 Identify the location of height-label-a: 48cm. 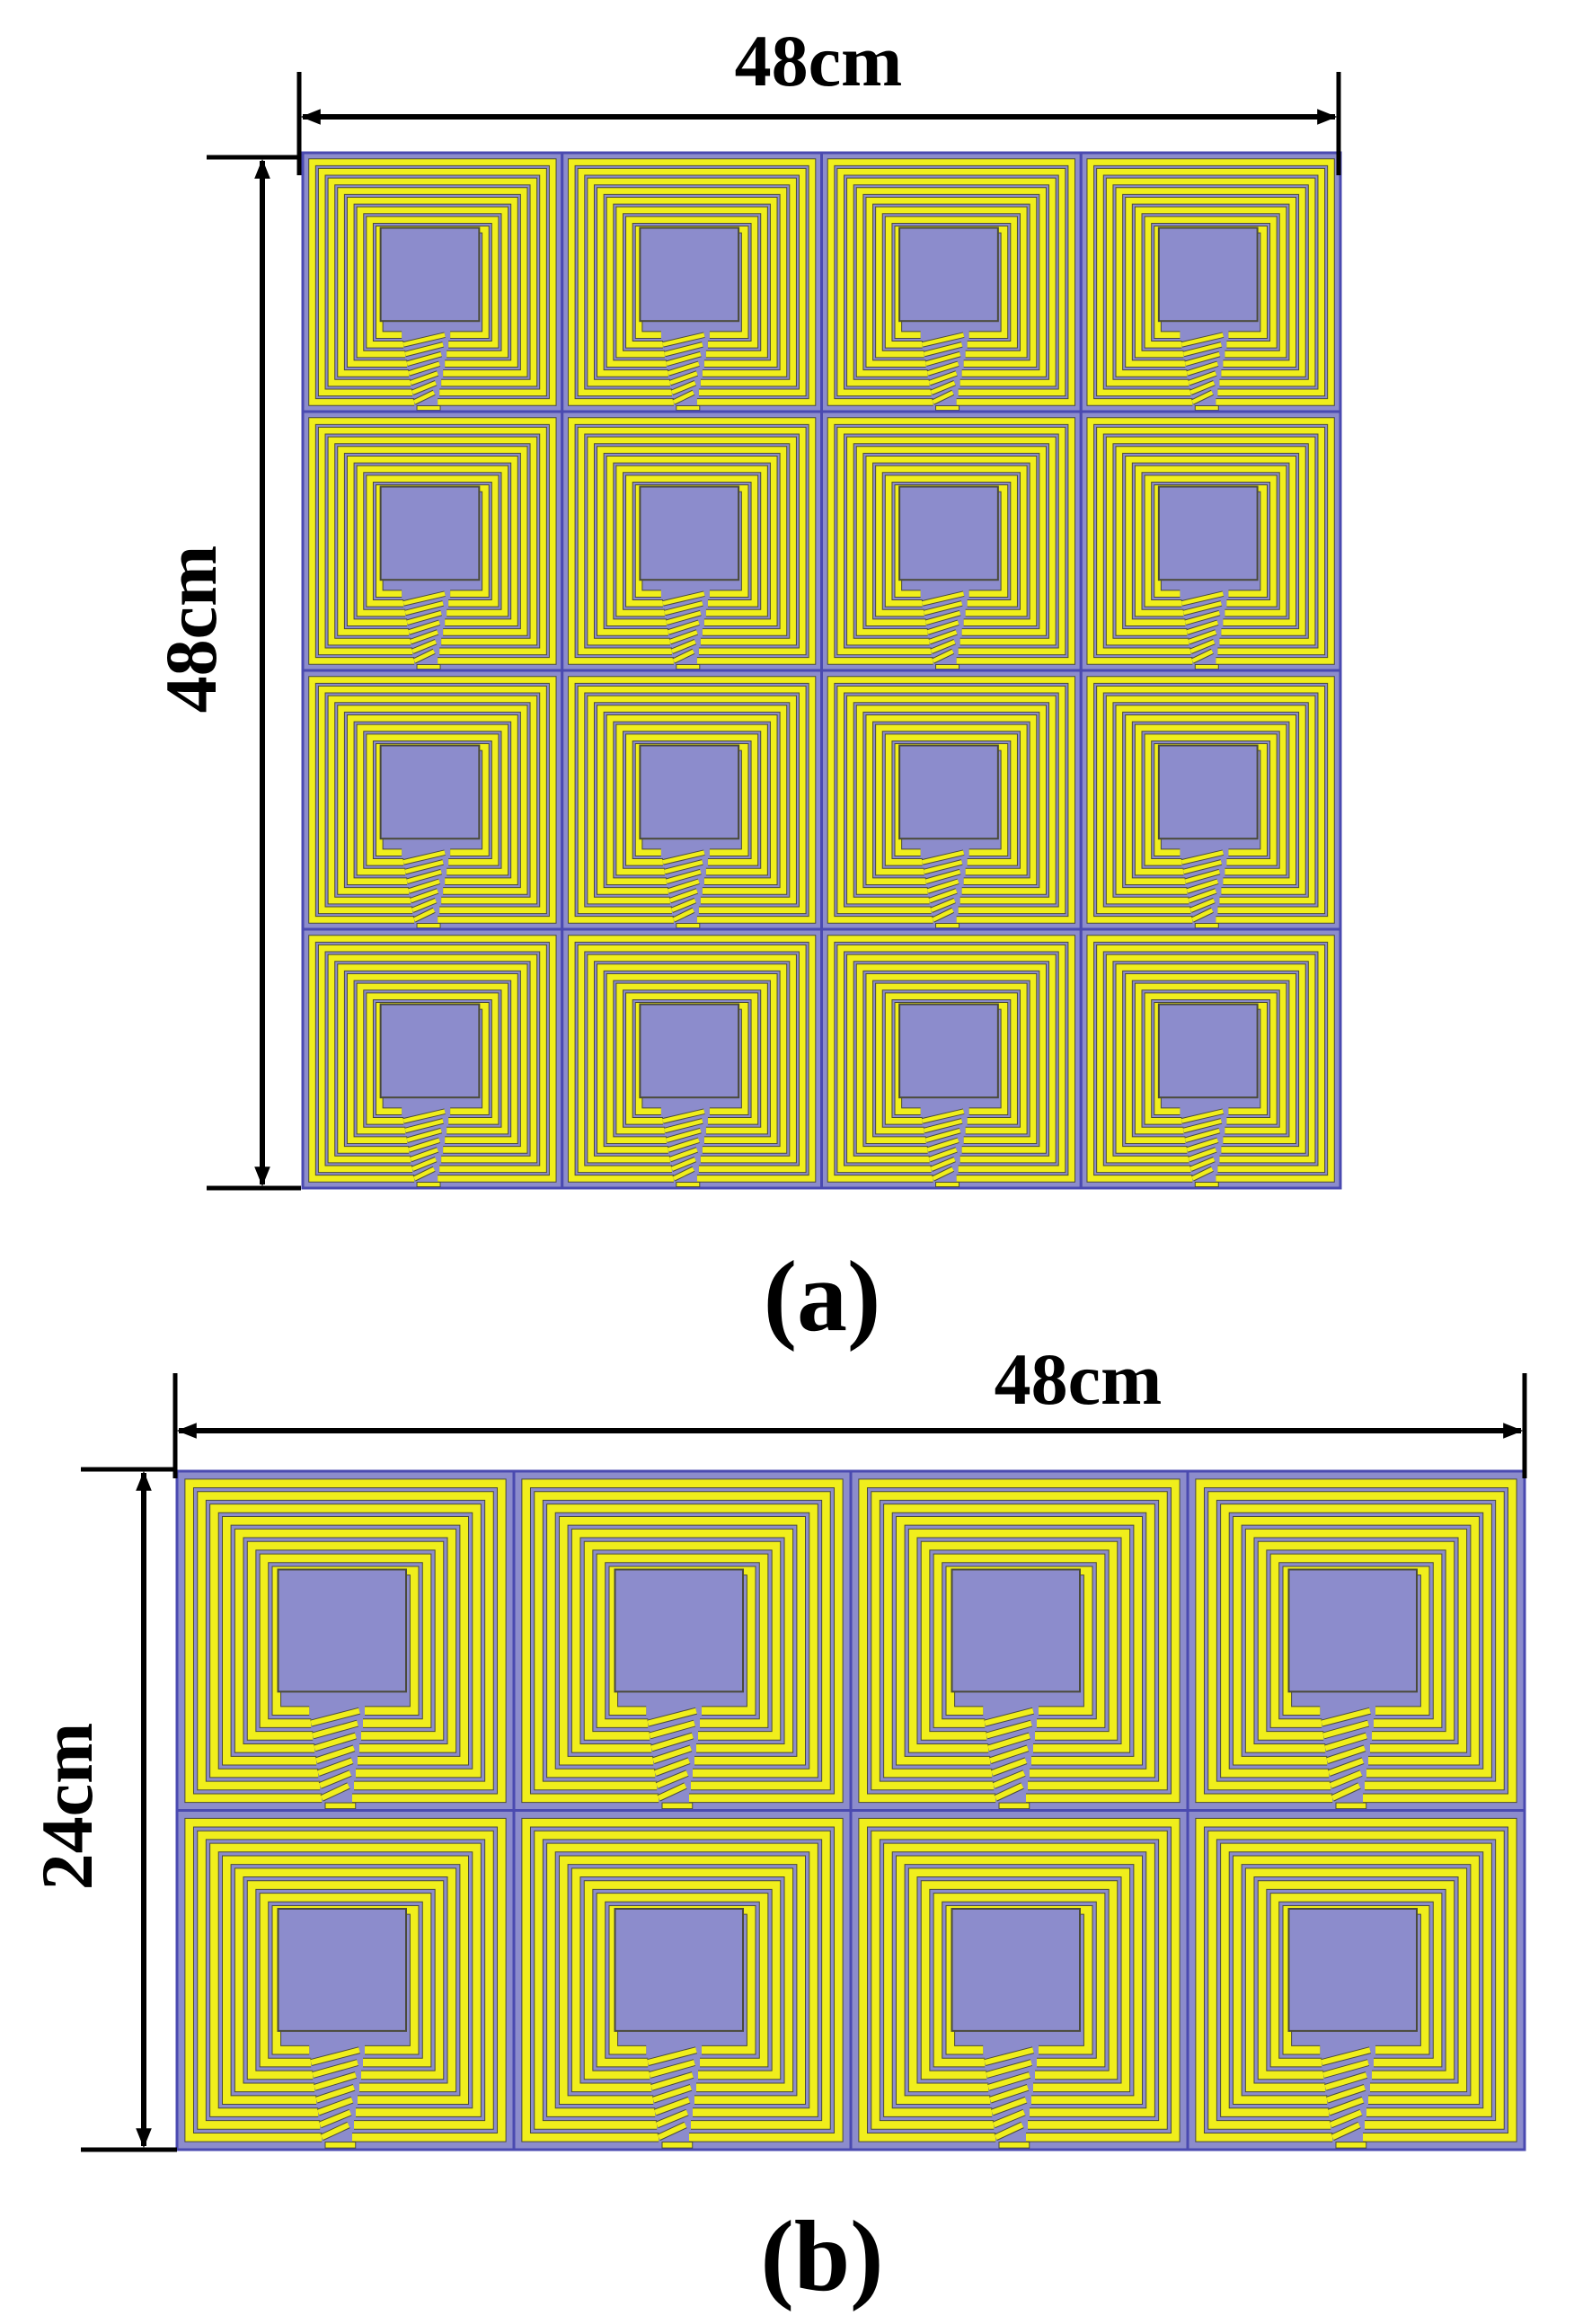
(191, 630).